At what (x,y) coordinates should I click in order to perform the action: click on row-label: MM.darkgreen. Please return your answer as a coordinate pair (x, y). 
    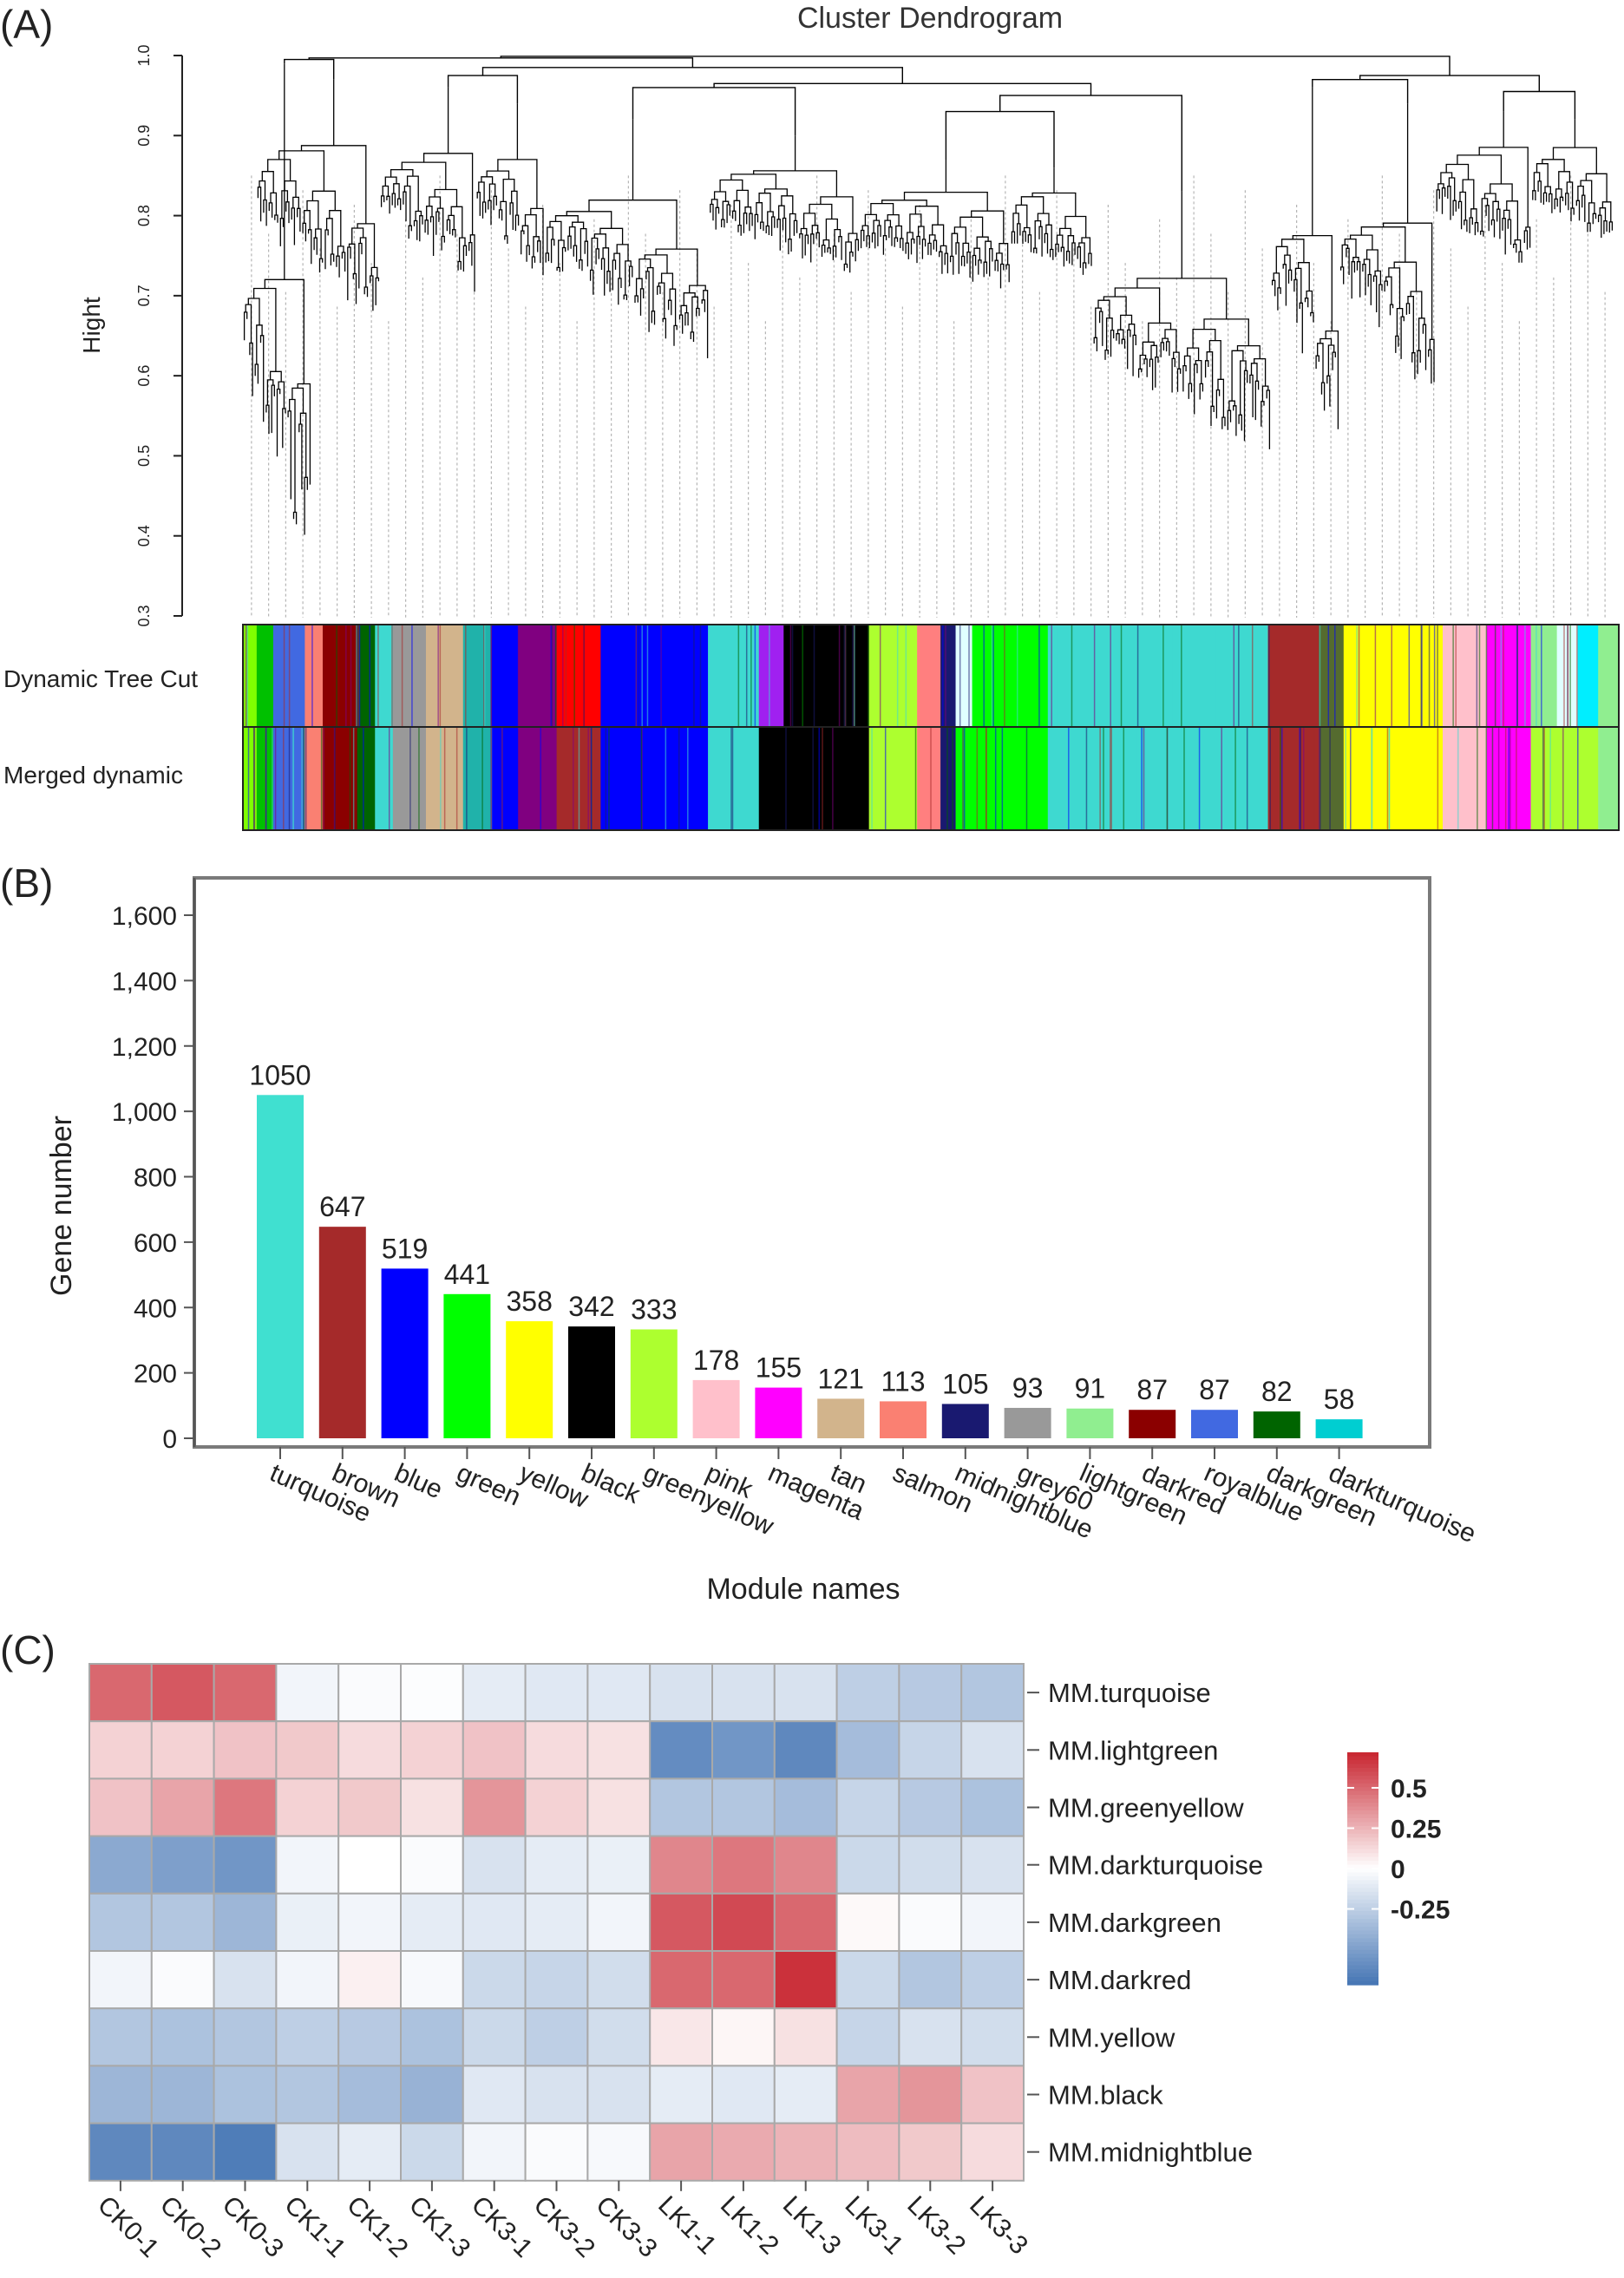
    Looking at the image, I should click on (1134, 1923).